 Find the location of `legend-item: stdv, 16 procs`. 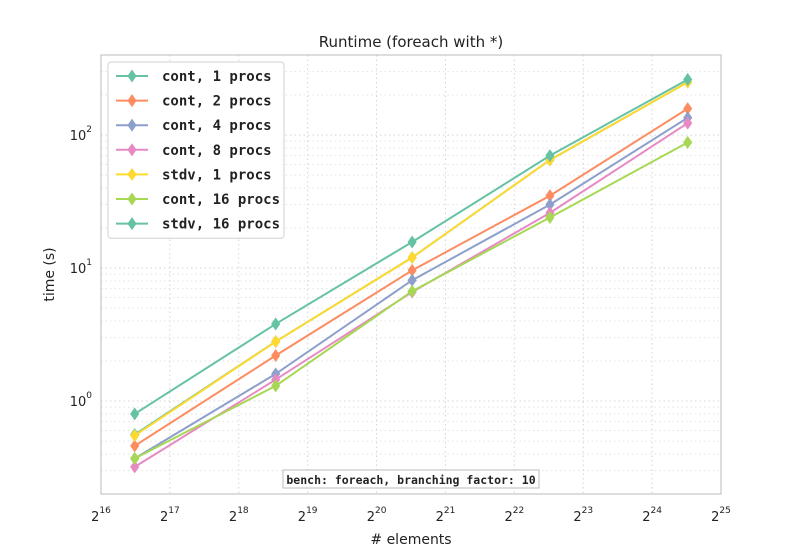

legend-item: stdv, 16 procs is located at coordinates (198, 225).